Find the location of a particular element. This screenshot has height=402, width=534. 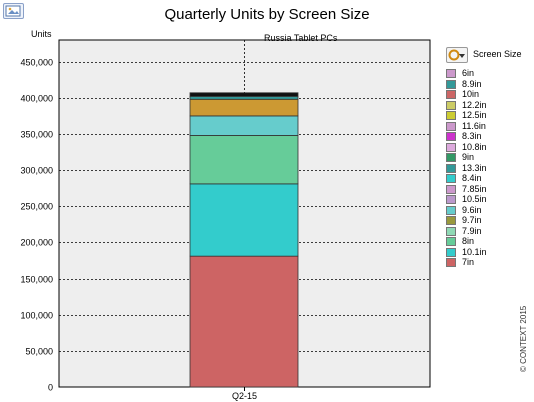

bar-segment-8.9in is located at coordinates (244, 97).